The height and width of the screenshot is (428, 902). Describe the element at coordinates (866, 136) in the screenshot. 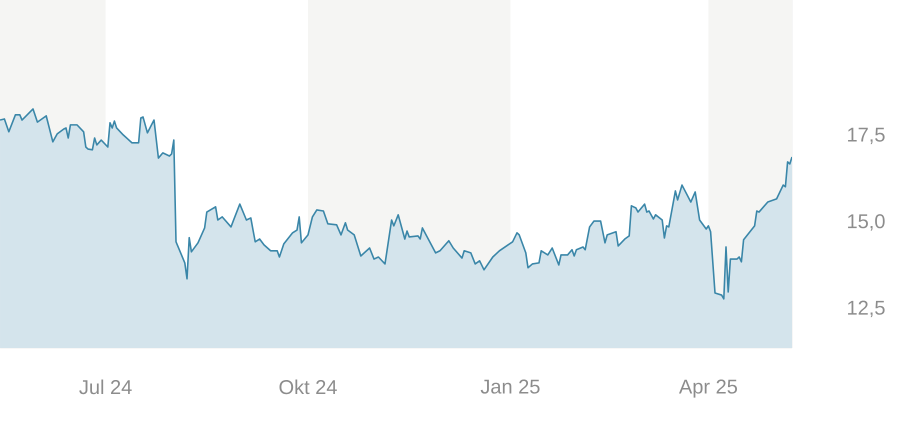

I see `y-tick-label: 17,5` at that location.